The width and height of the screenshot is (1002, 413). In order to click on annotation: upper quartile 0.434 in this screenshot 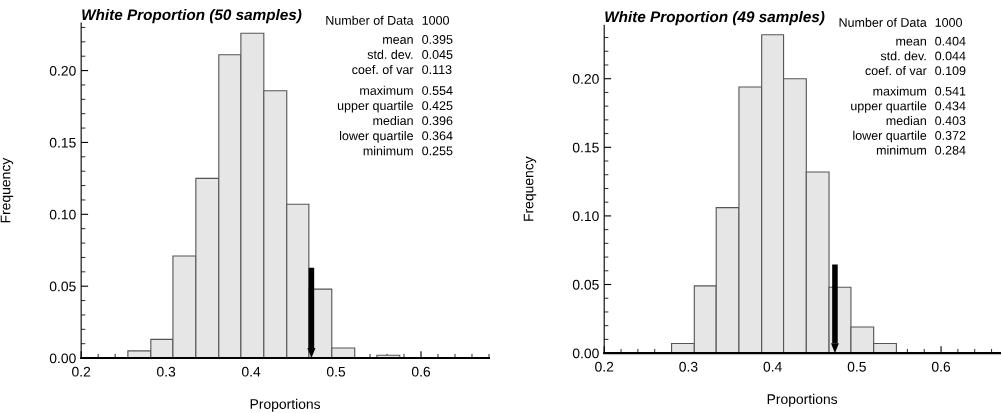, I will do `click(908, 107)`.